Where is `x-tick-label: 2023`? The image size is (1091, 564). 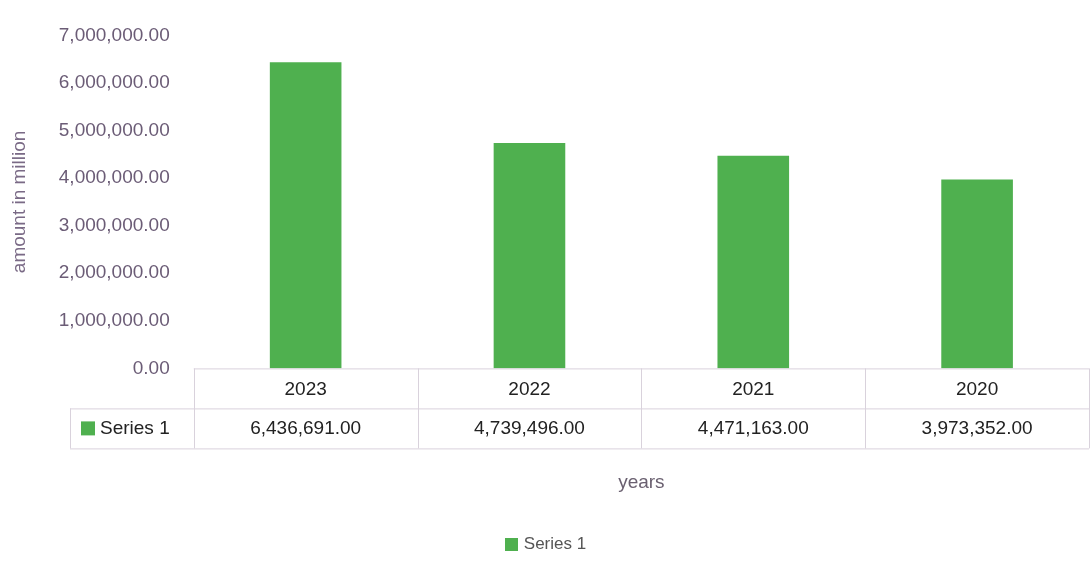
x-tick-label: 2023 is located at coordinates (305, 389).